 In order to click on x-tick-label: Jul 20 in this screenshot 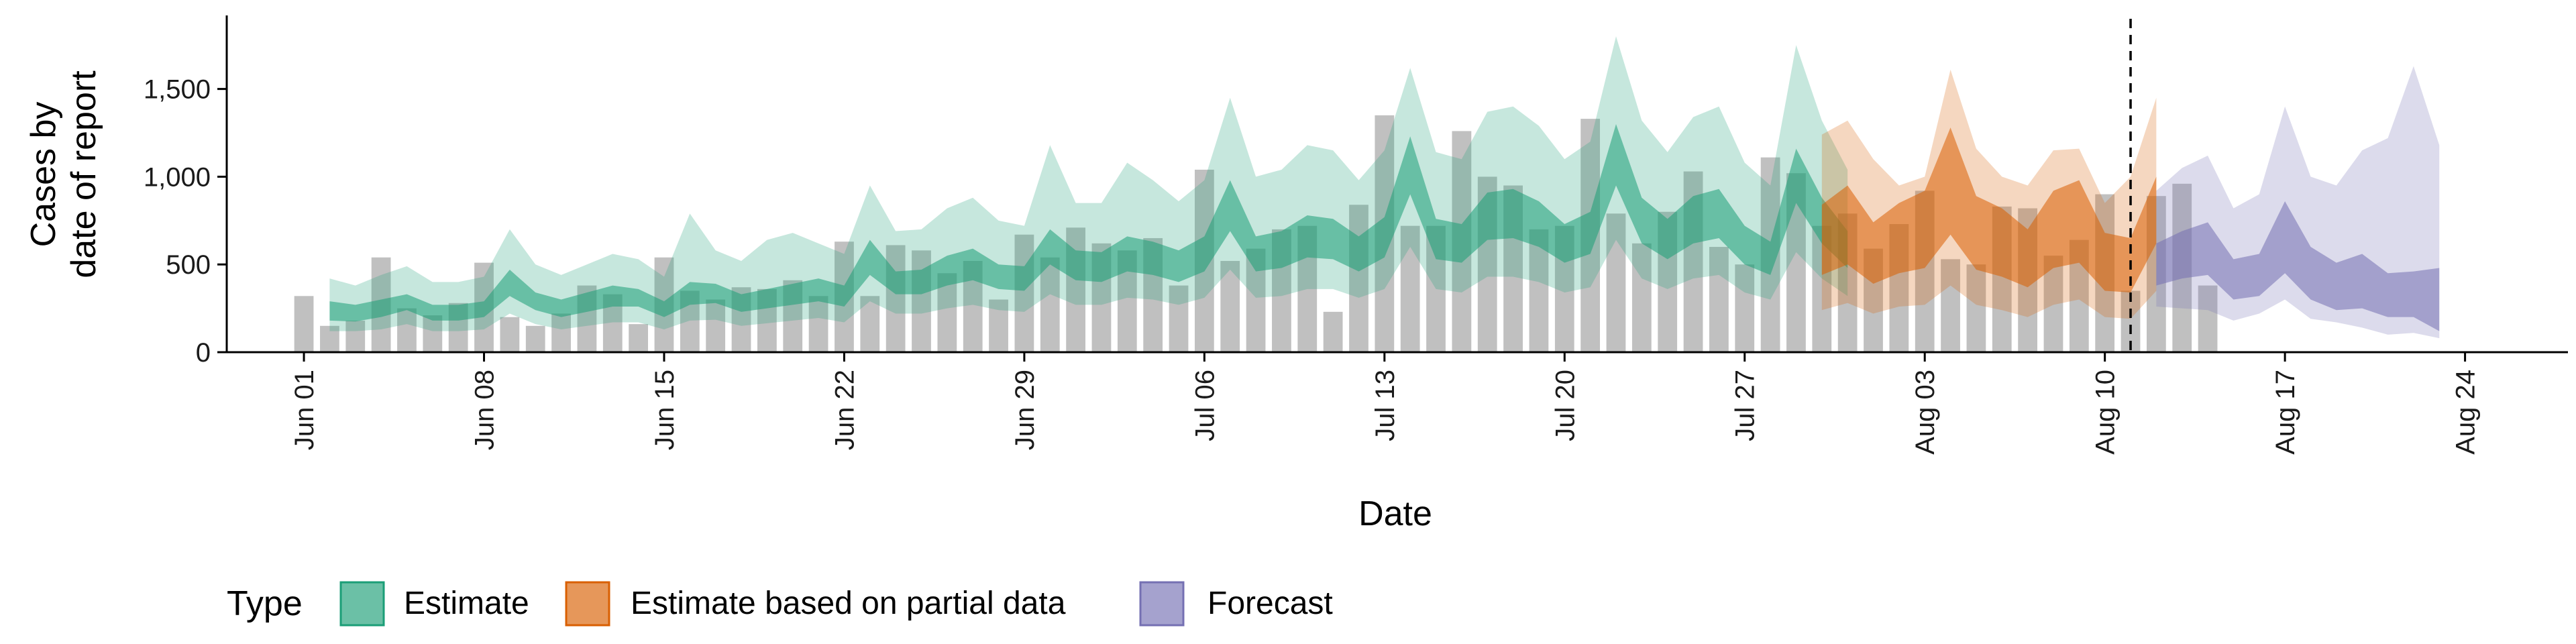, I will do `click(1565, 405)`.